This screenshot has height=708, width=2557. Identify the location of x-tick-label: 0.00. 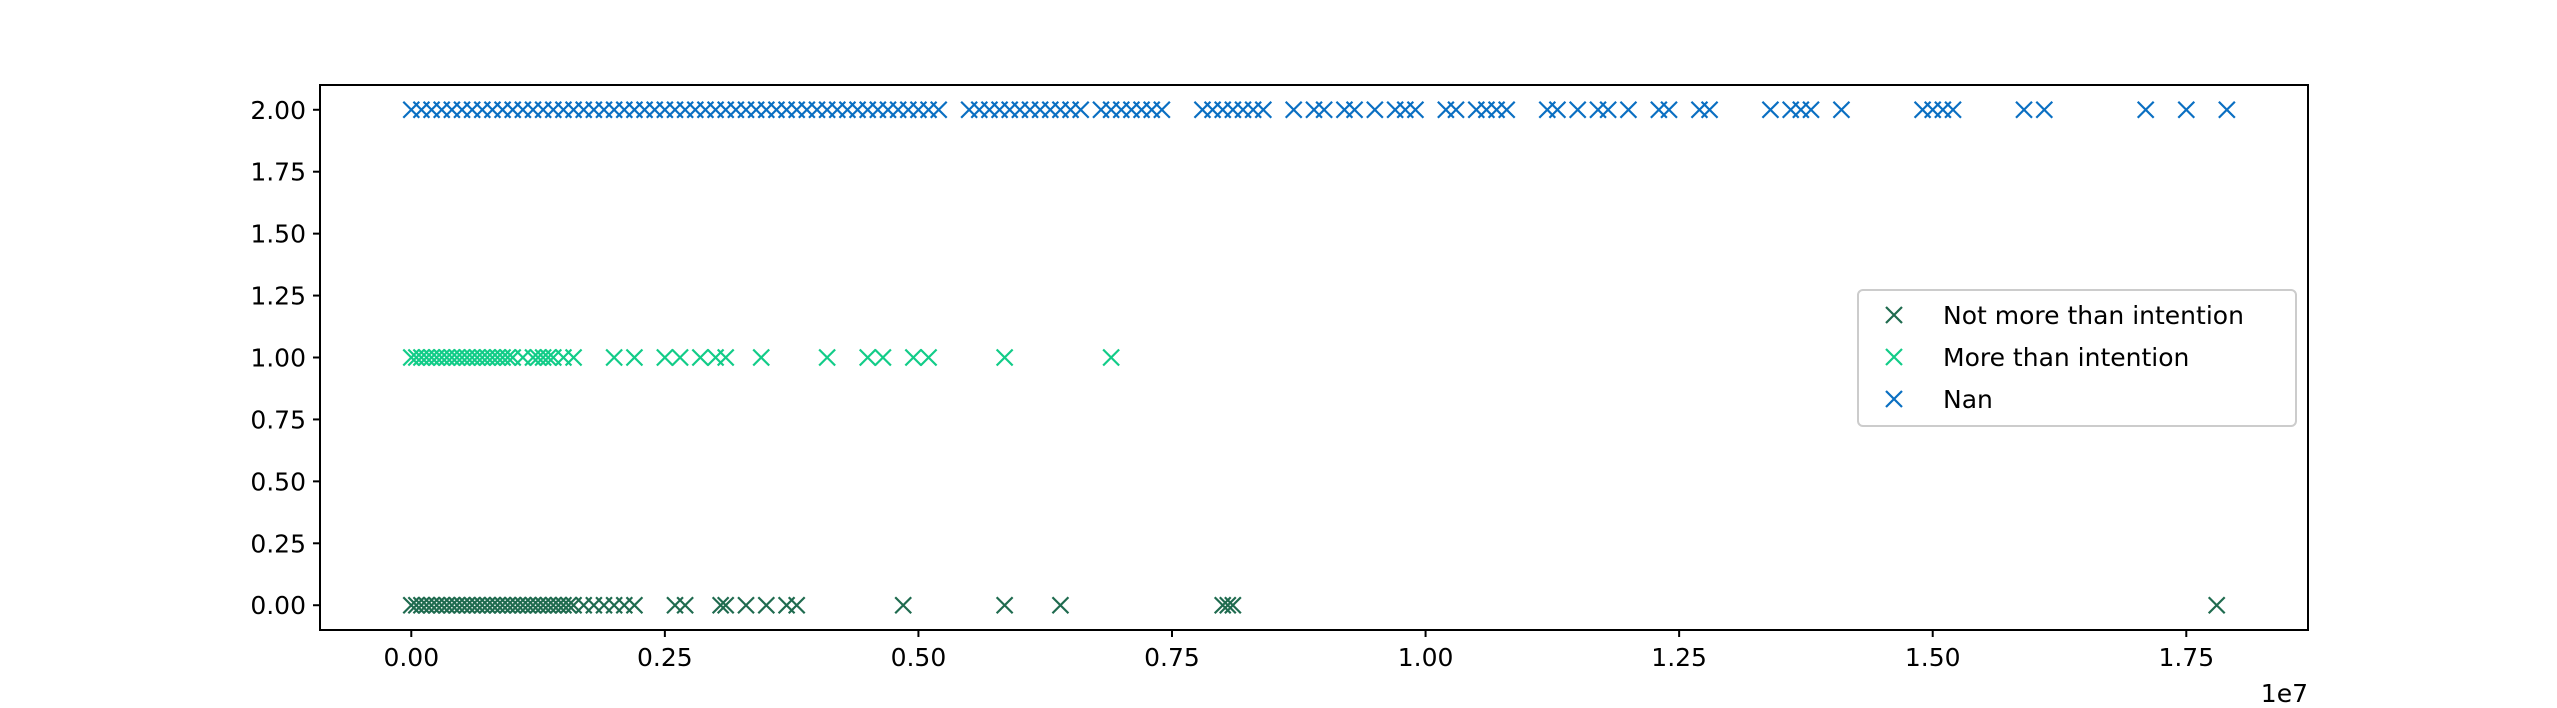
(411, 657).